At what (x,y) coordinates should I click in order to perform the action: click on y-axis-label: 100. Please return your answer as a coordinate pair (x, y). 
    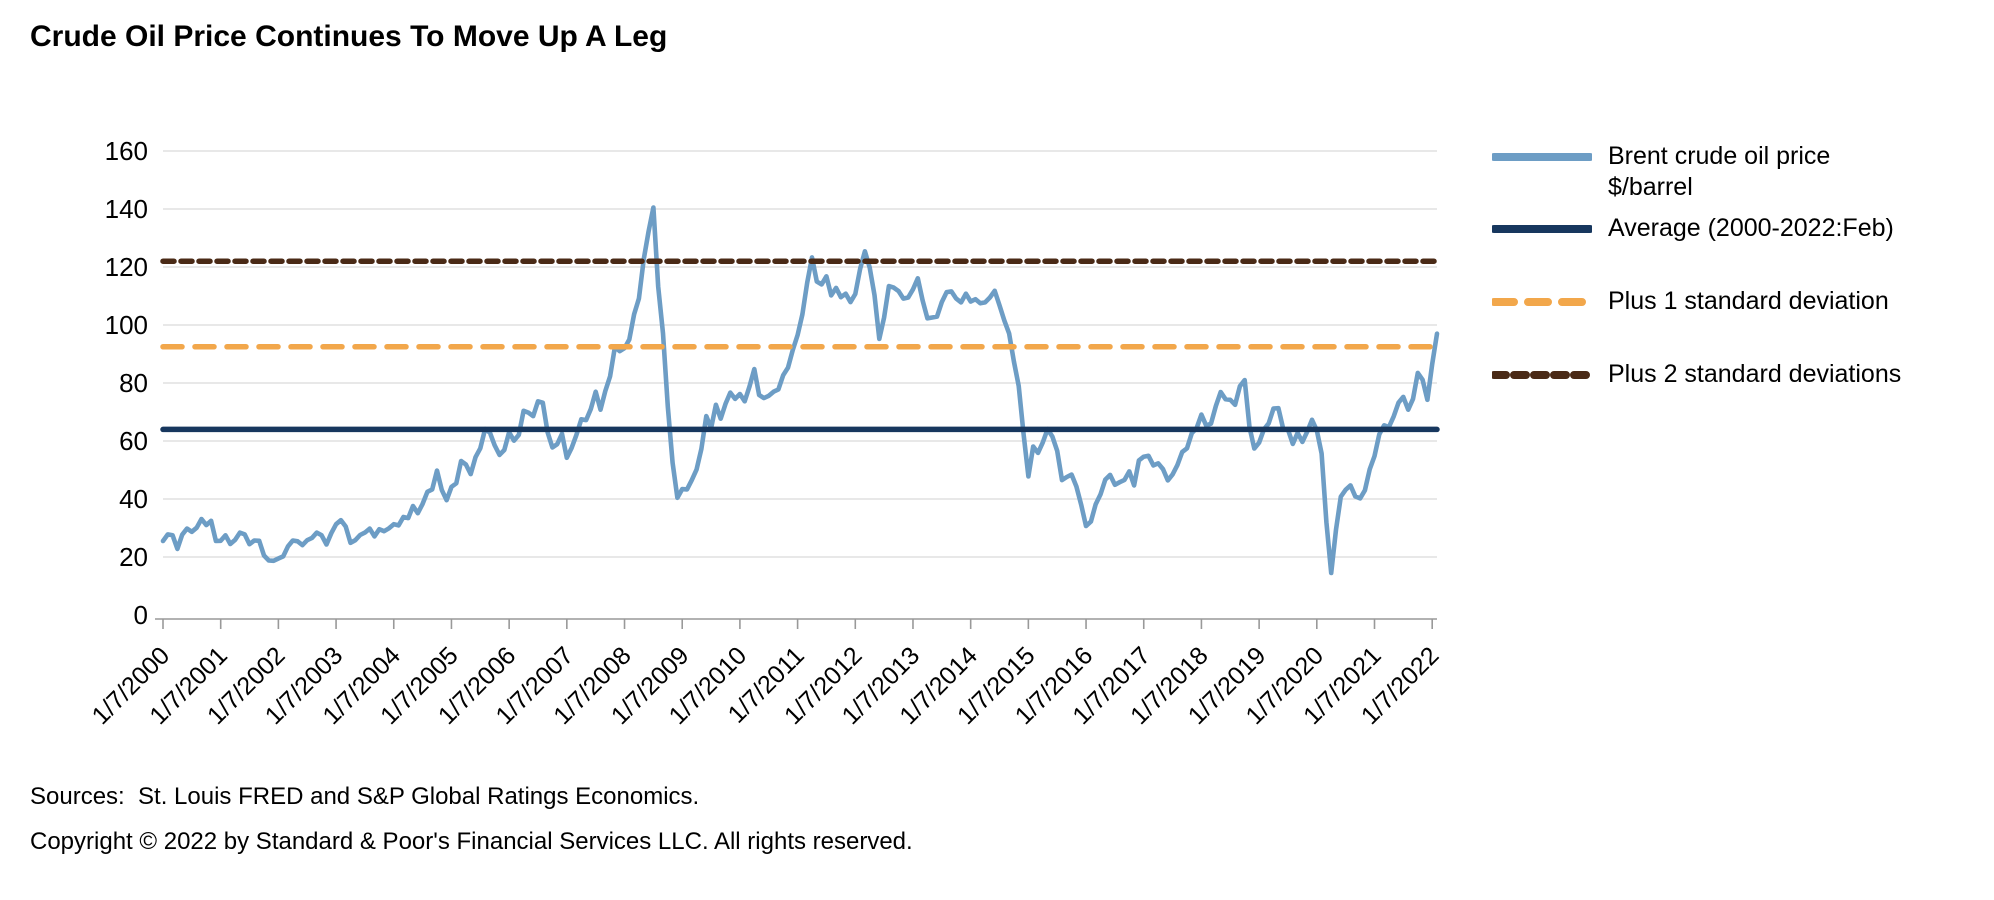
    Looking at the image, I should click on (126, 325).